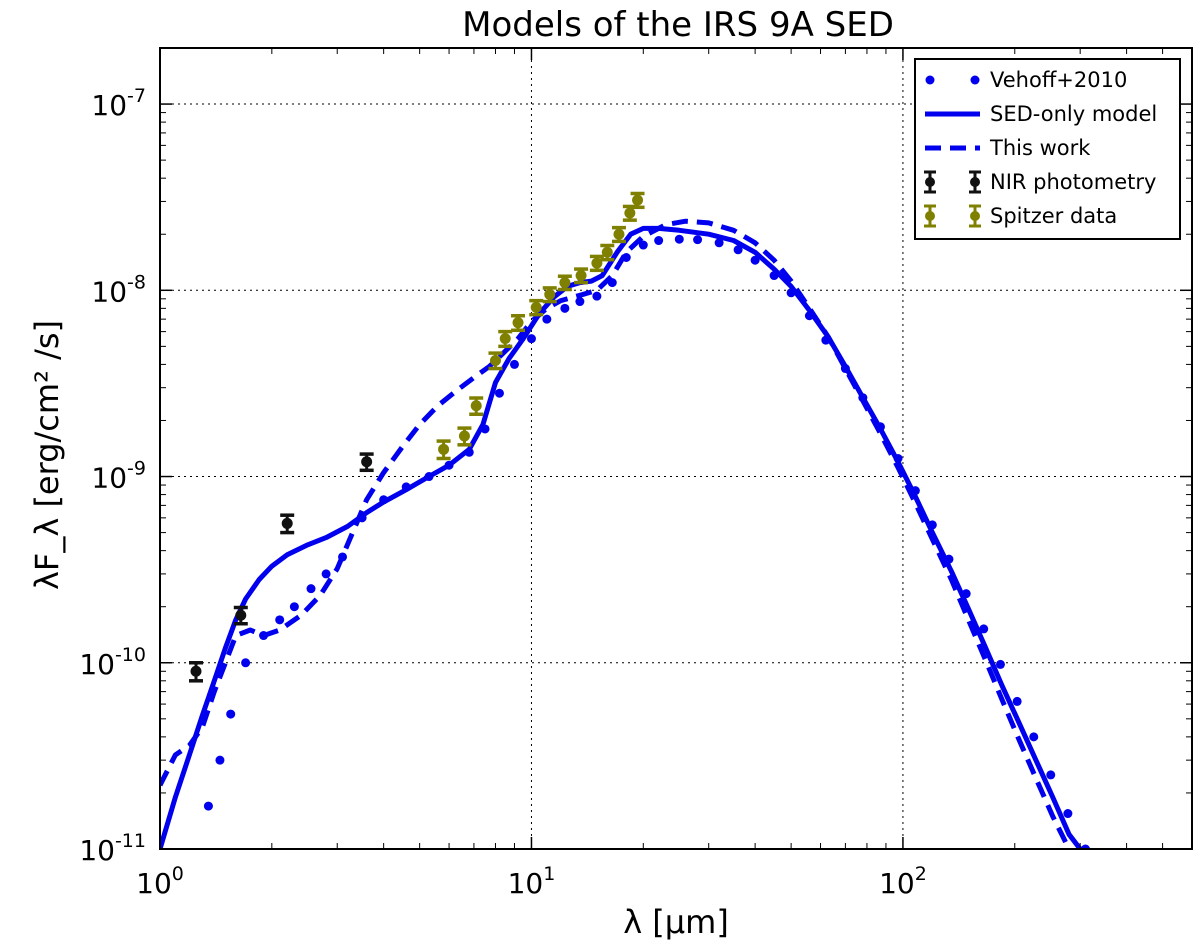 The image size is (1200, 948). Describe the element at coordinates (136, 96) in the screenshot. I see `y-tick-label-exp: -7` at that location.